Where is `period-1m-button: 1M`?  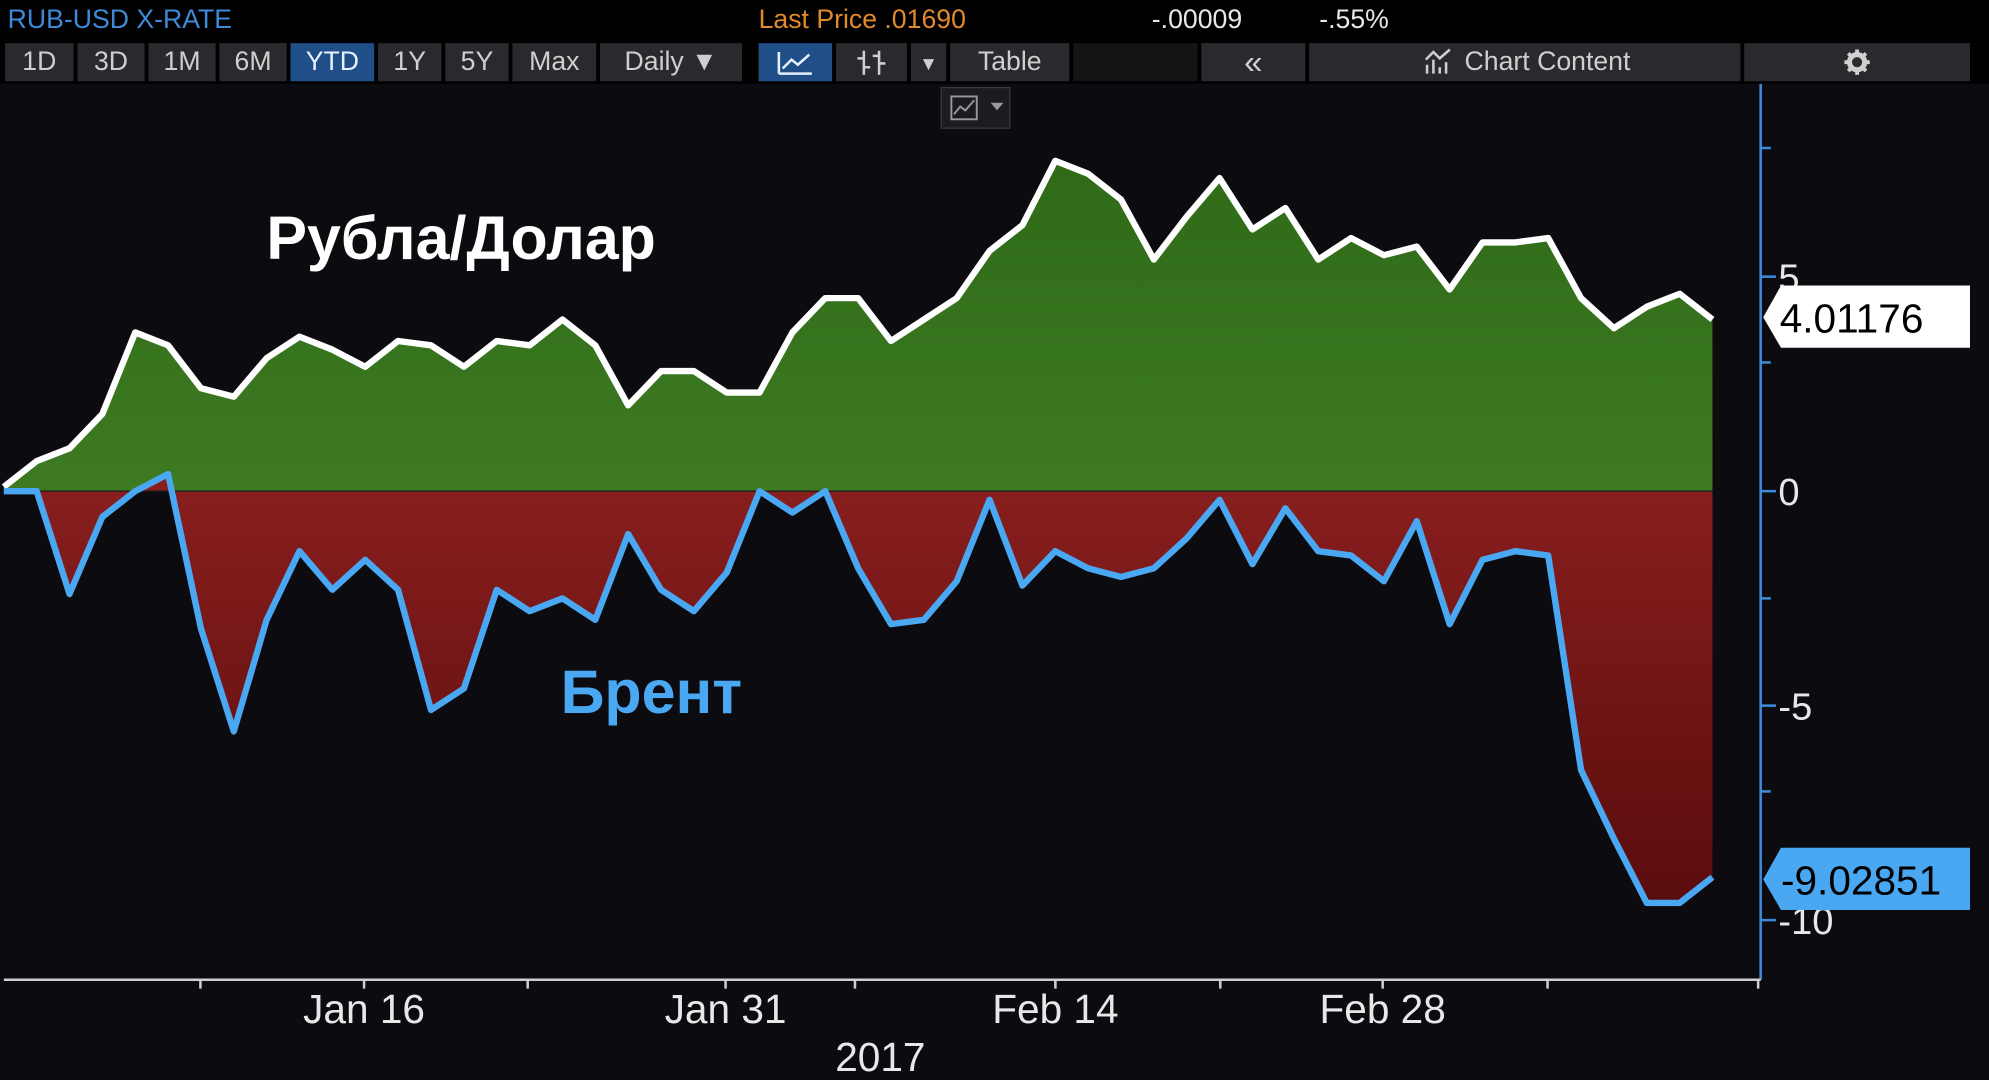
period-1m-button: 1M is located at coordinates (182, 62).